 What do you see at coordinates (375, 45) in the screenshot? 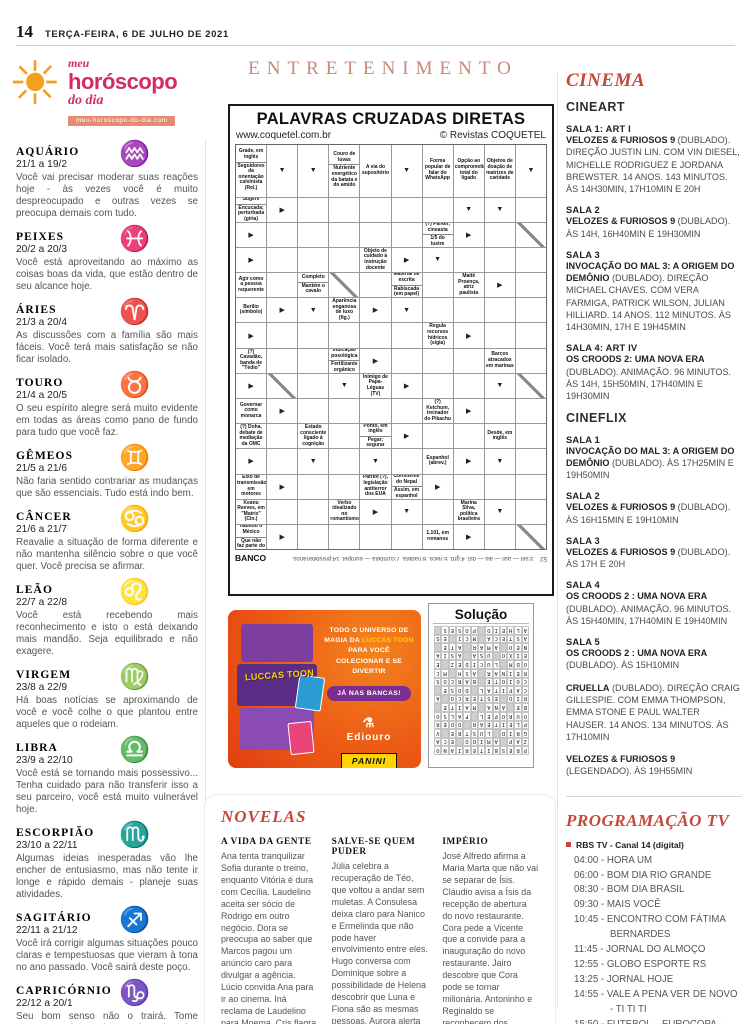
I see `header-divider` at bounding box center [375, 45].